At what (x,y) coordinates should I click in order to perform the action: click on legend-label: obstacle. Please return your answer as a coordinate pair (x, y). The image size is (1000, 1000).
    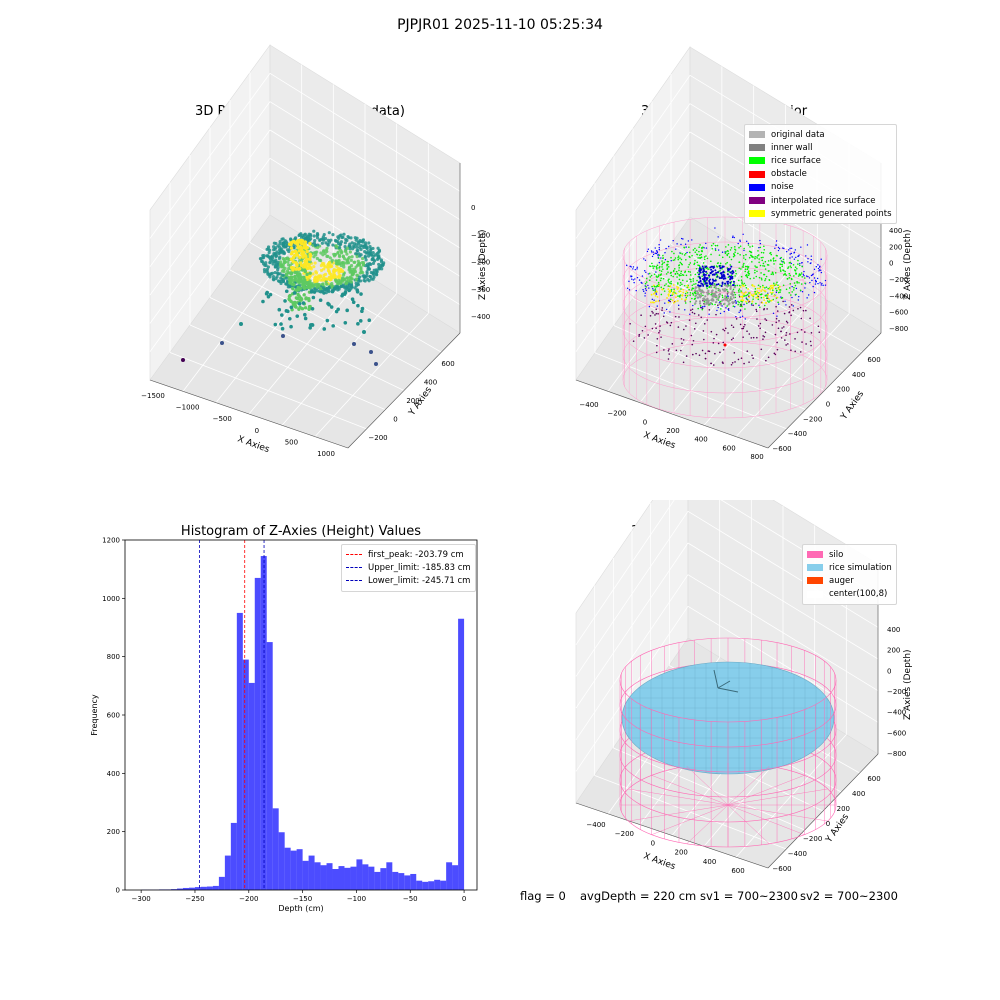
    Looking at the image, I should click on (789, 174).